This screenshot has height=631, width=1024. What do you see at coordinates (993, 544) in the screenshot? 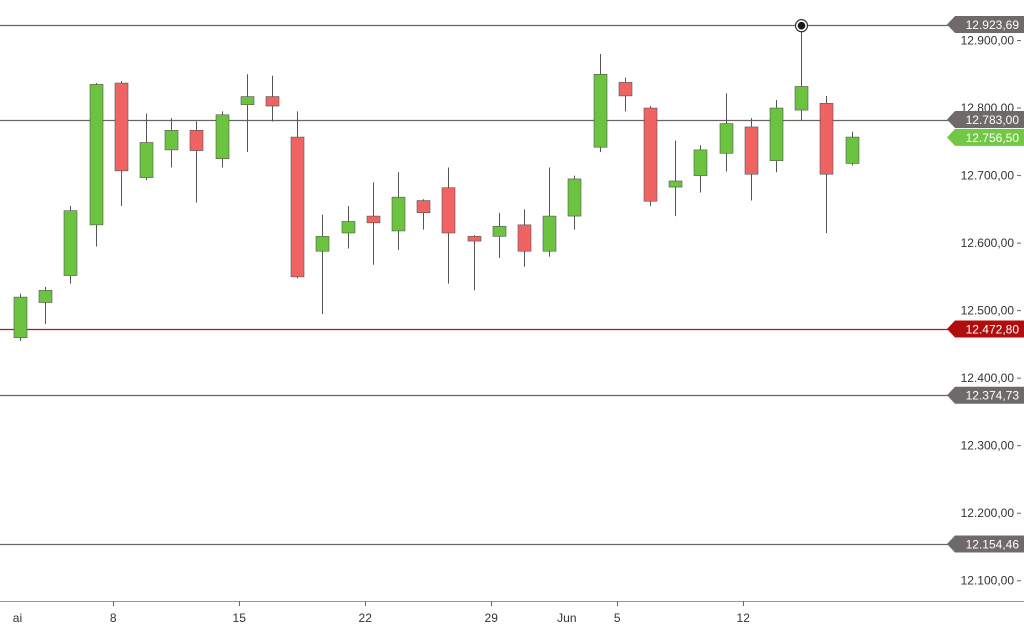
I see `price-tag-label: 12.154,46` at bounding box center [993, 544].